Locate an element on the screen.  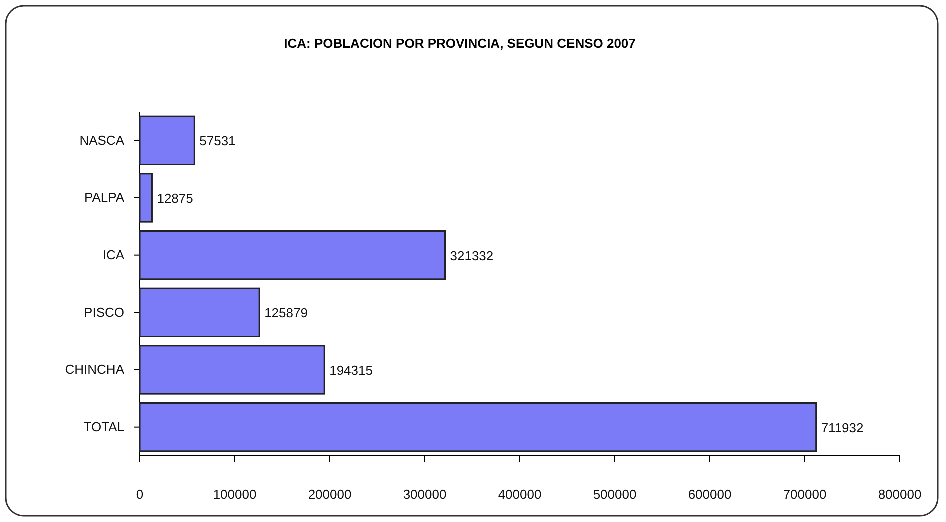
x-tick-label: 500000 is located at coordinates (615, 494).